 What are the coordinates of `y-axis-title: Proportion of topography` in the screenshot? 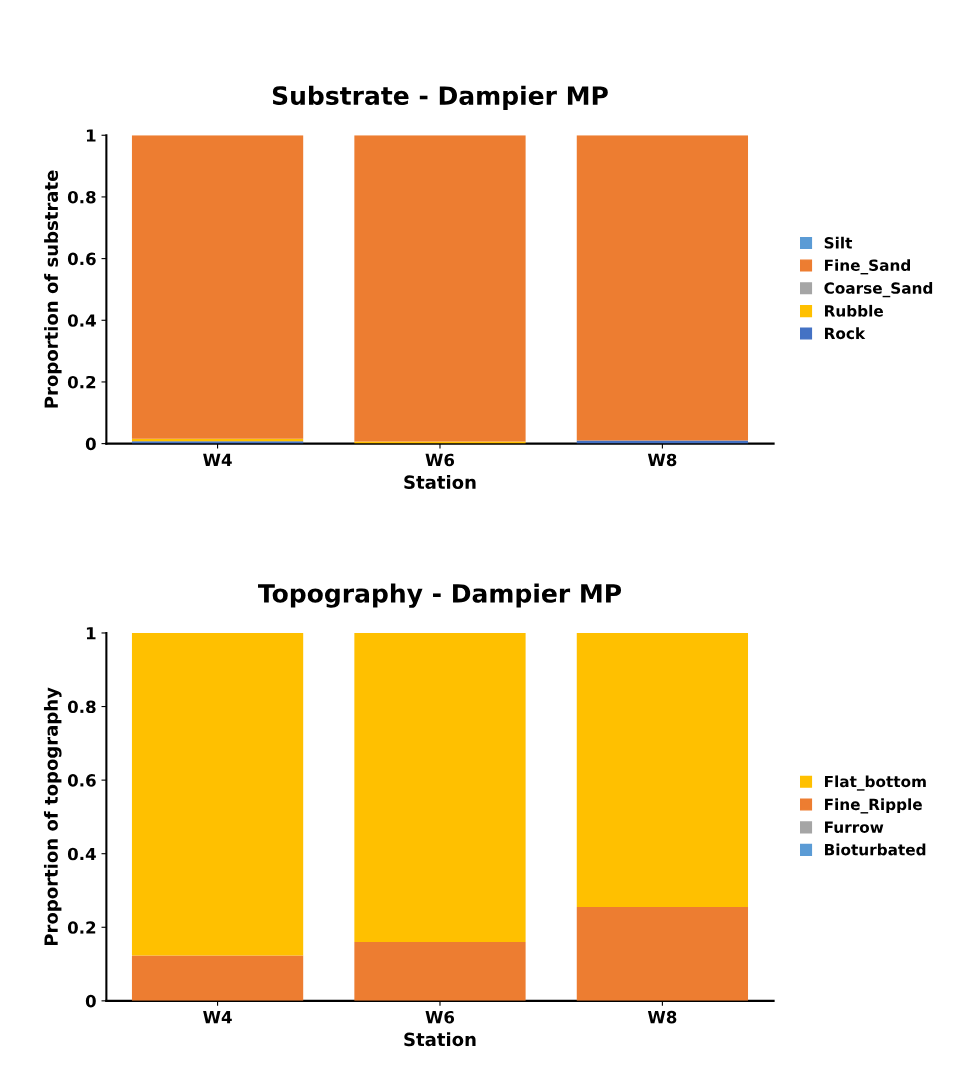 It's located at (52, 816).